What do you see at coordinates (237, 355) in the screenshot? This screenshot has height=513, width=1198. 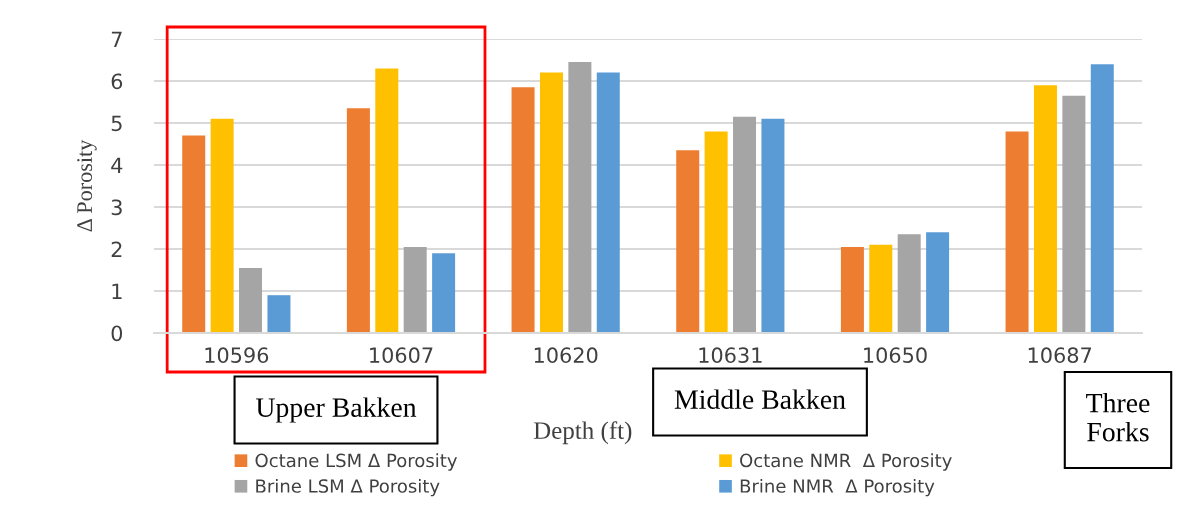 I see `x-tick-label: 10596` at bounding box center [237, 355].